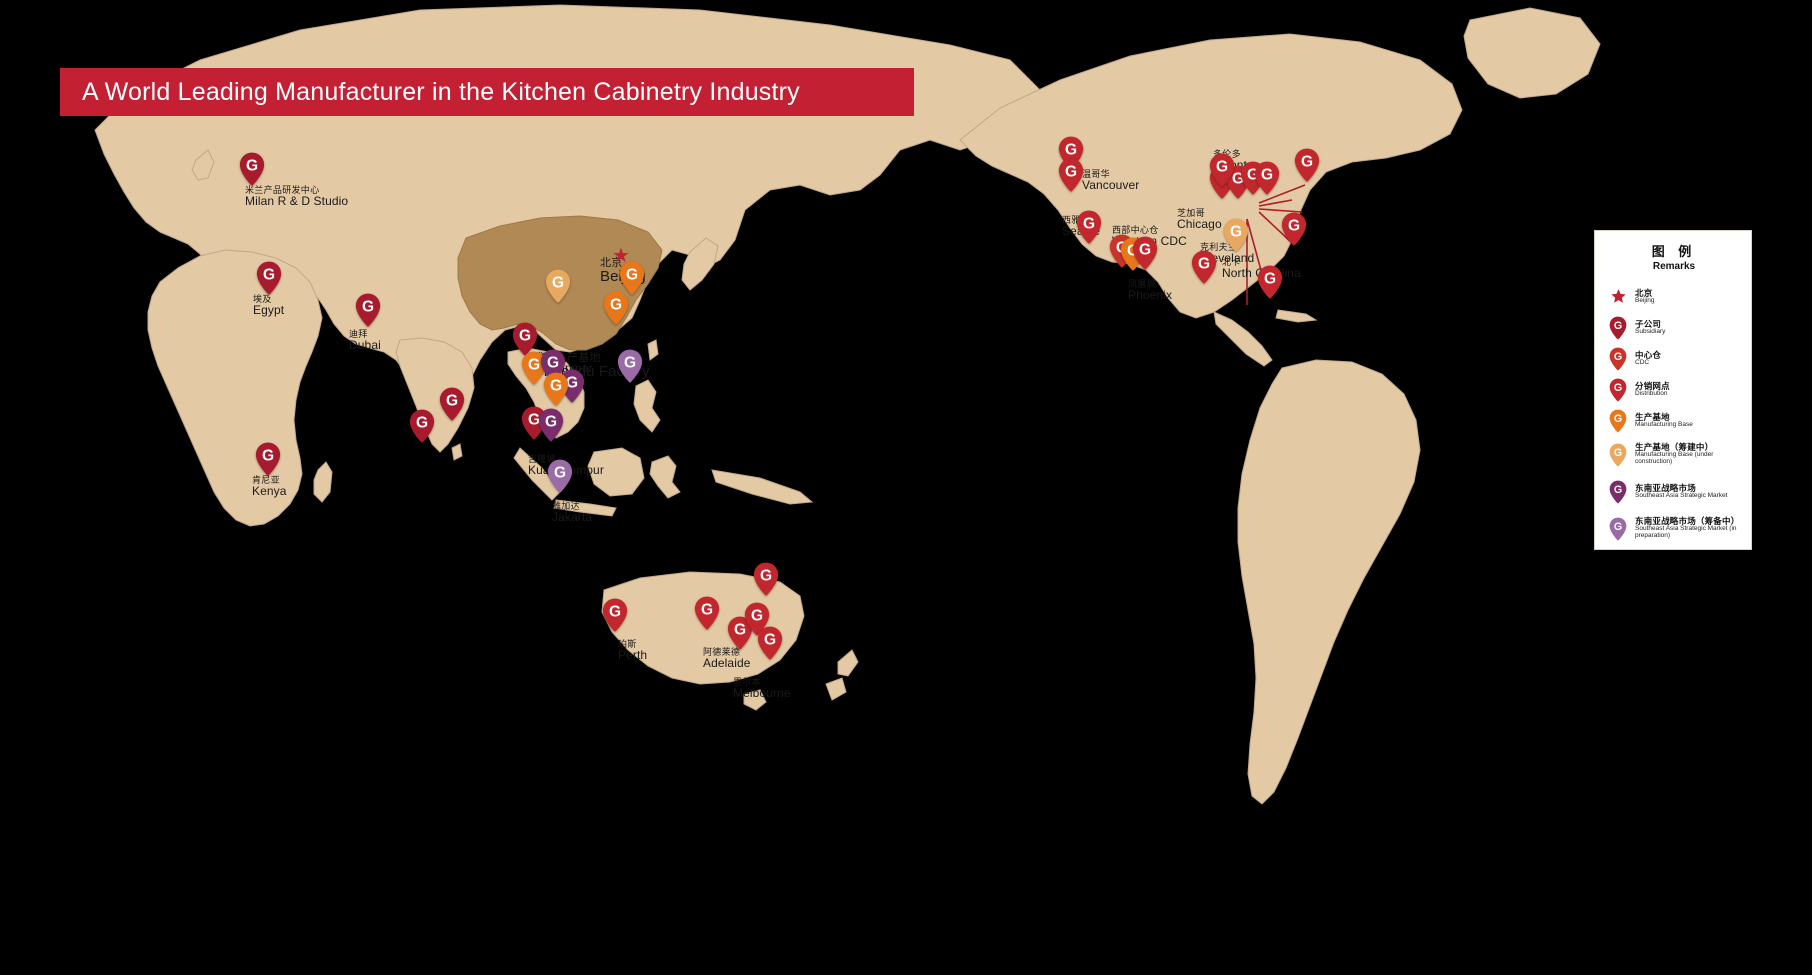  What do you see at coordinates (615, 615) in the screenshot?
I see `map-pin-perth: G` at bounding box center [615, 615].